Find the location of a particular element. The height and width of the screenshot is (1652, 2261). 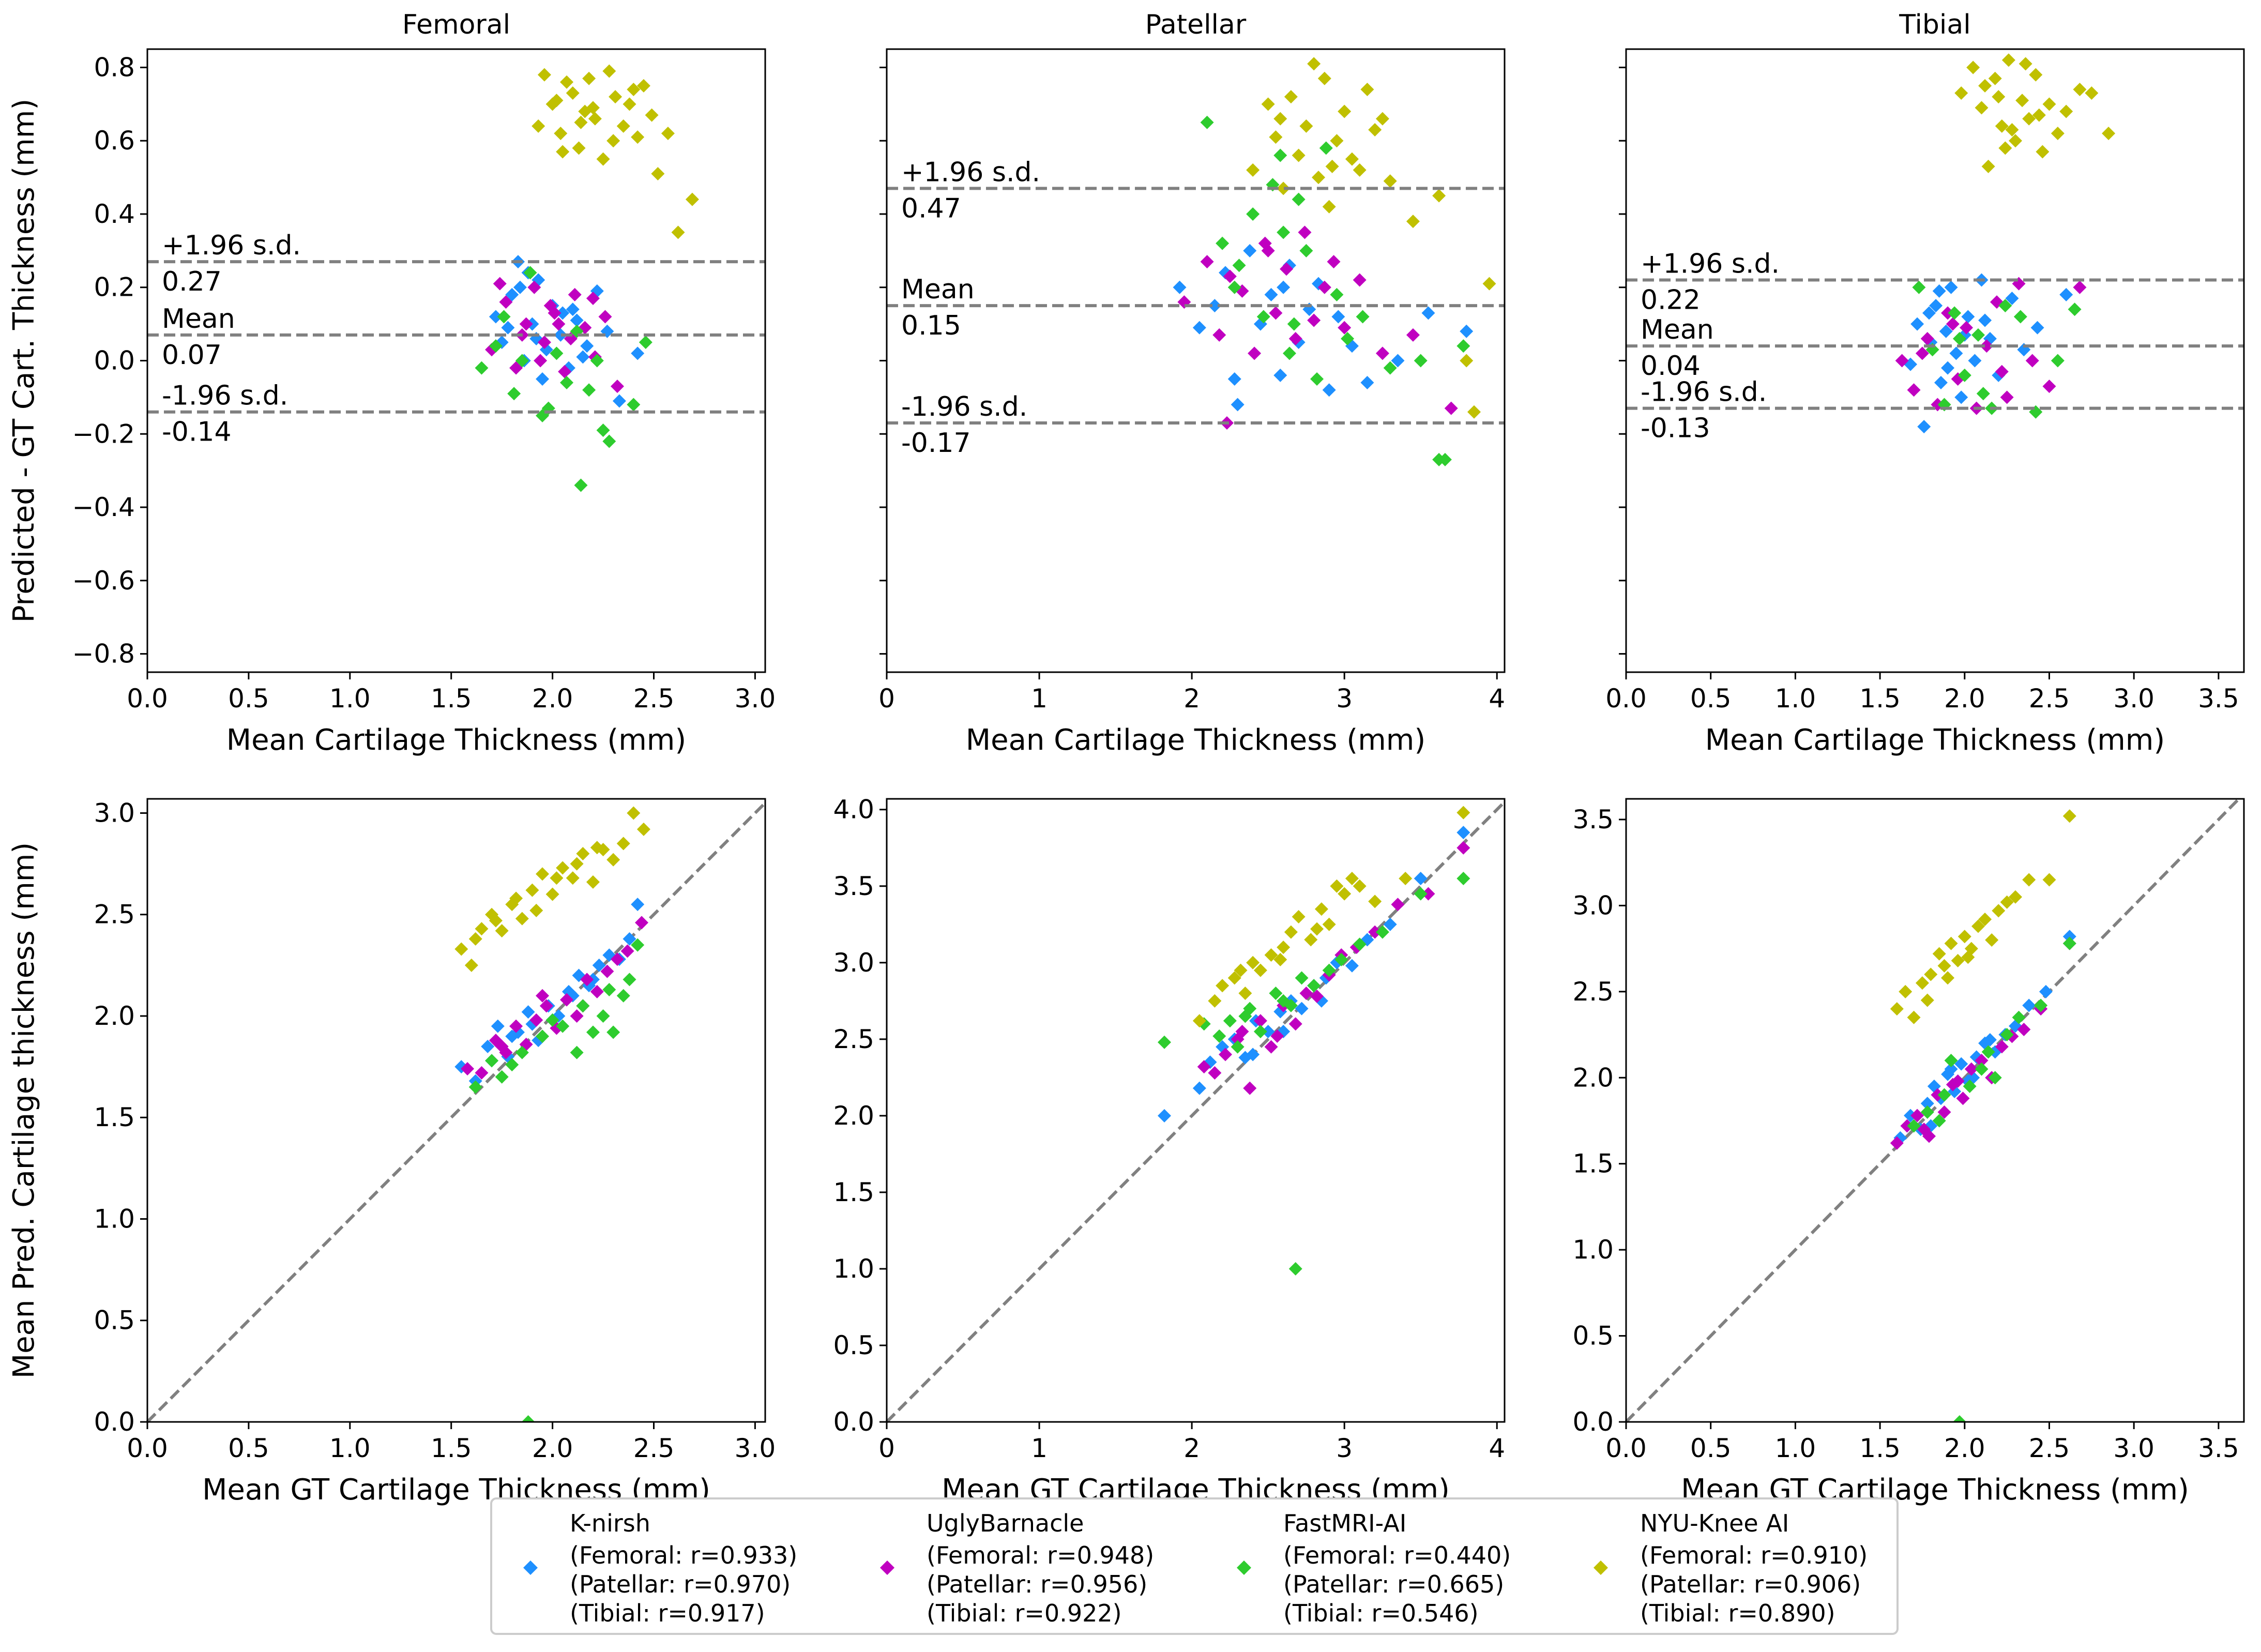

legend-marker-nyu-knee-ai is located at coordinates (1601, 1567).